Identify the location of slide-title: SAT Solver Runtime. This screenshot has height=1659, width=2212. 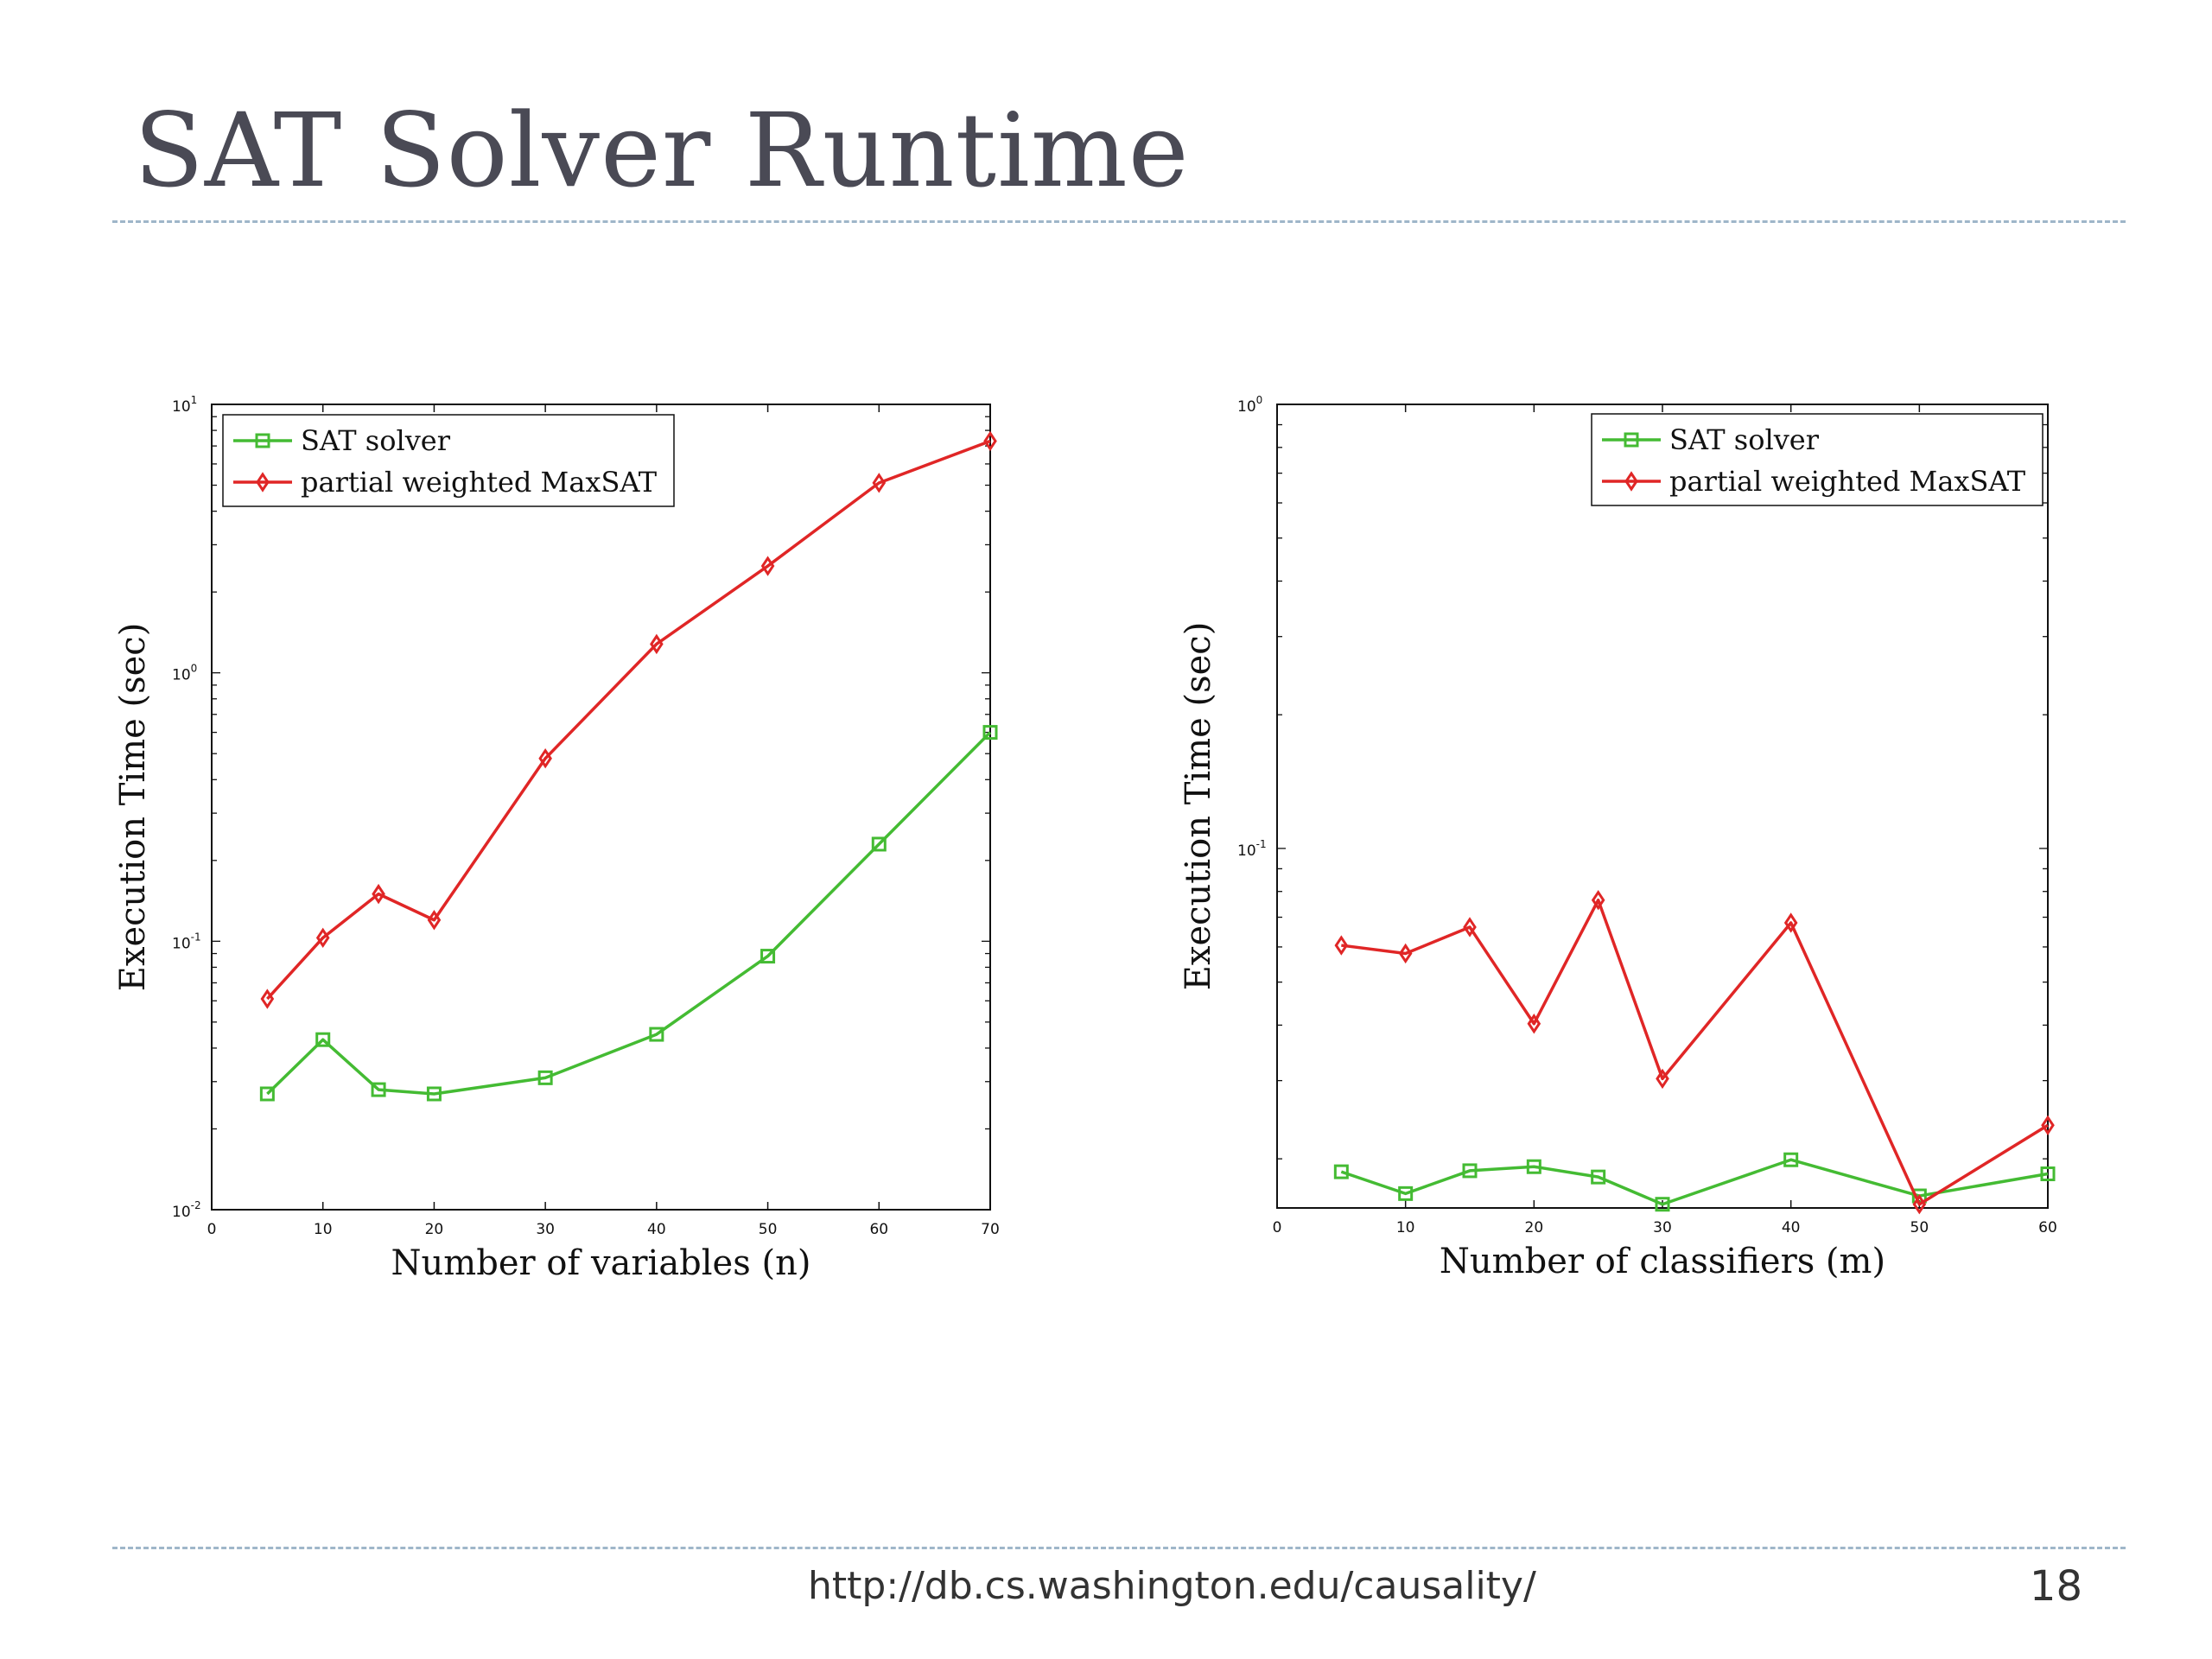
(662, 150).